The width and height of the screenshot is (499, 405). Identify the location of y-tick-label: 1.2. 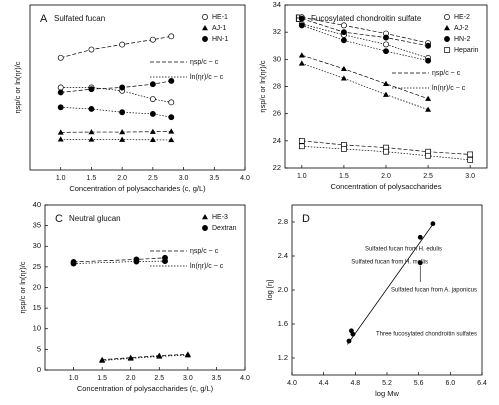
(283, 357).